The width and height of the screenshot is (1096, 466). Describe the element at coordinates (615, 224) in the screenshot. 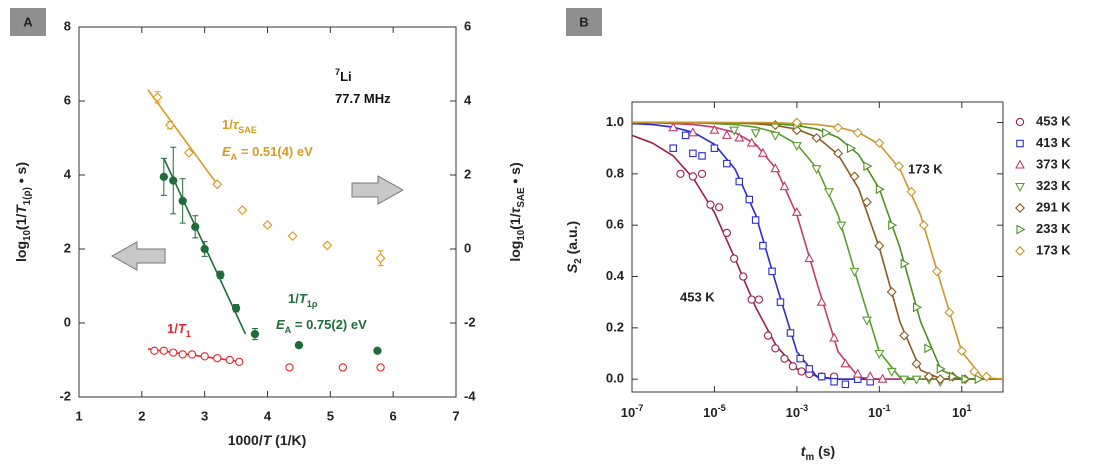

I see `y-tick-label: 0.6` at that location.